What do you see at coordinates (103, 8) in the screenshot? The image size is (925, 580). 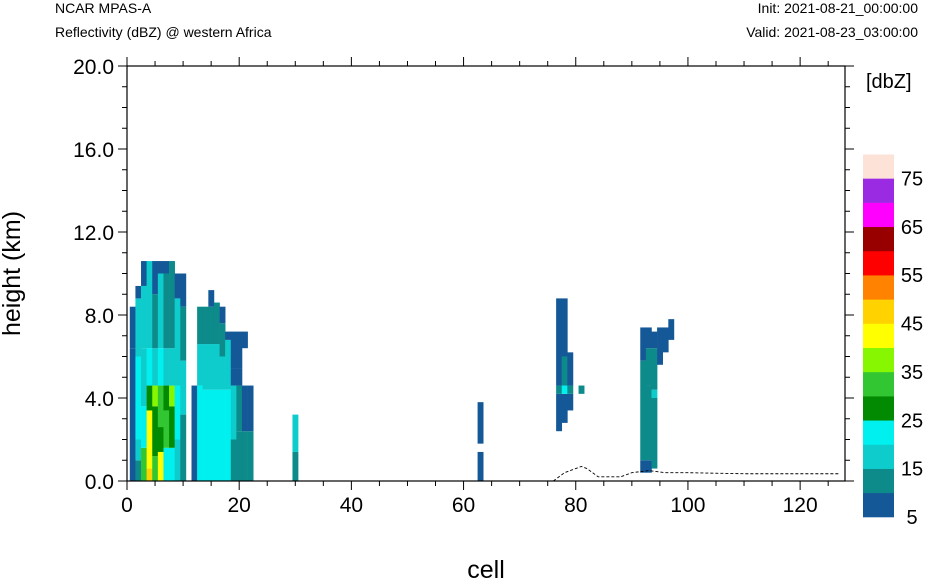 I see `model-name: NCAR MPAS-A` at bounding box center [103, 8].